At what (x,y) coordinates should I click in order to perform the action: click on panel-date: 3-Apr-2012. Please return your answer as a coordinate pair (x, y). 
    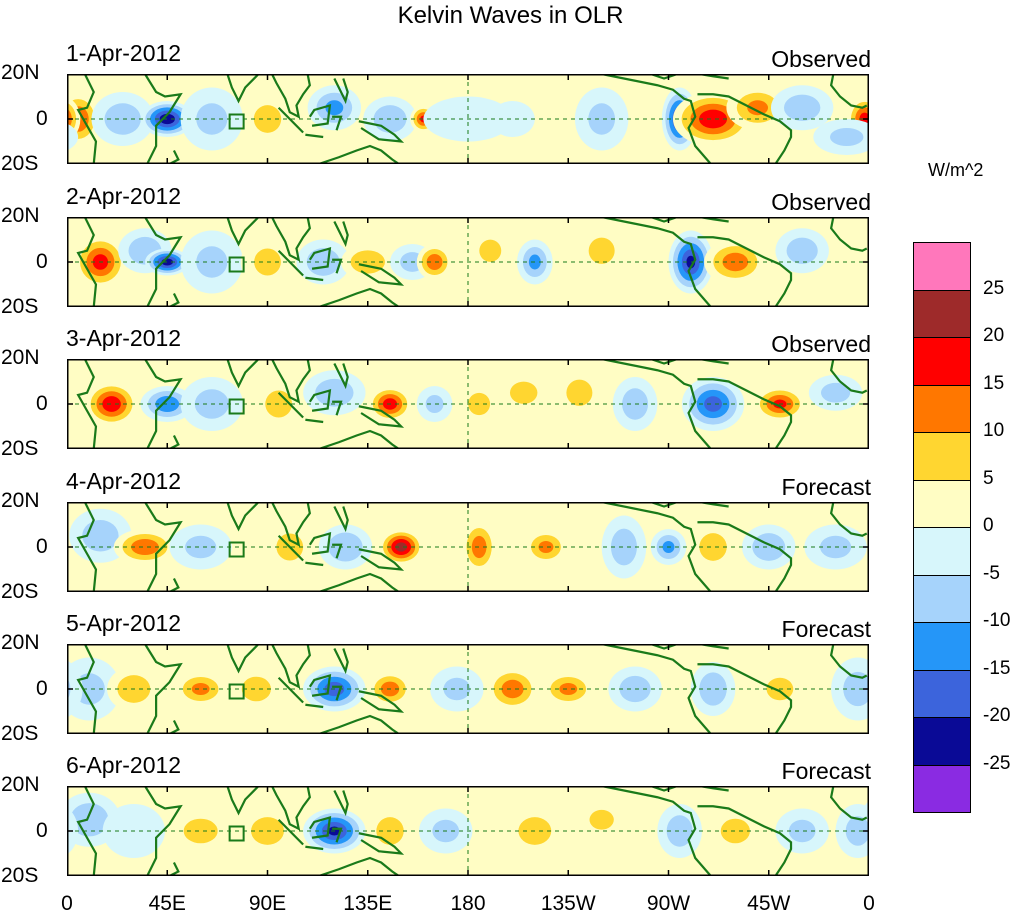
    Looking at the image, I should click on (124, 338).